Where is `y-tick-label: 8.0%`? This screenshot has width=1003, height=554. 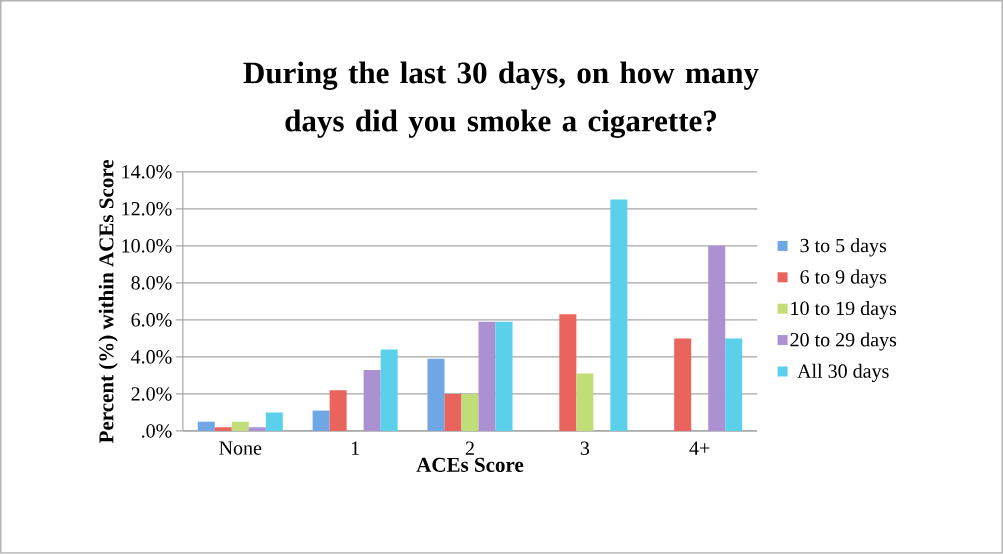
y-tick-label: 8.0% is located at coordinates (151, 283).